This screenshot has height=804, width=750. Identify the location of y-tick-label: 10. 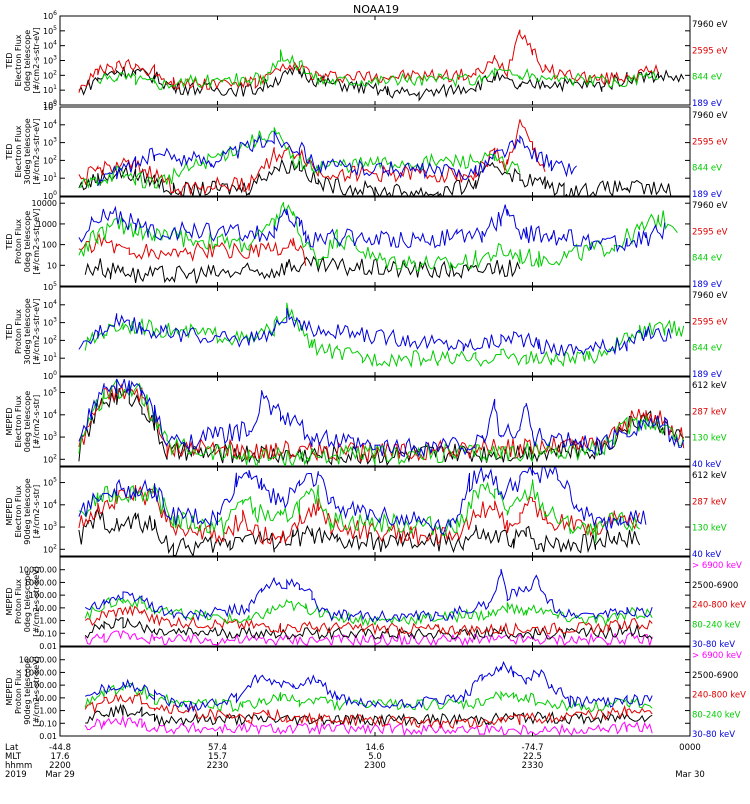
(52, 265).